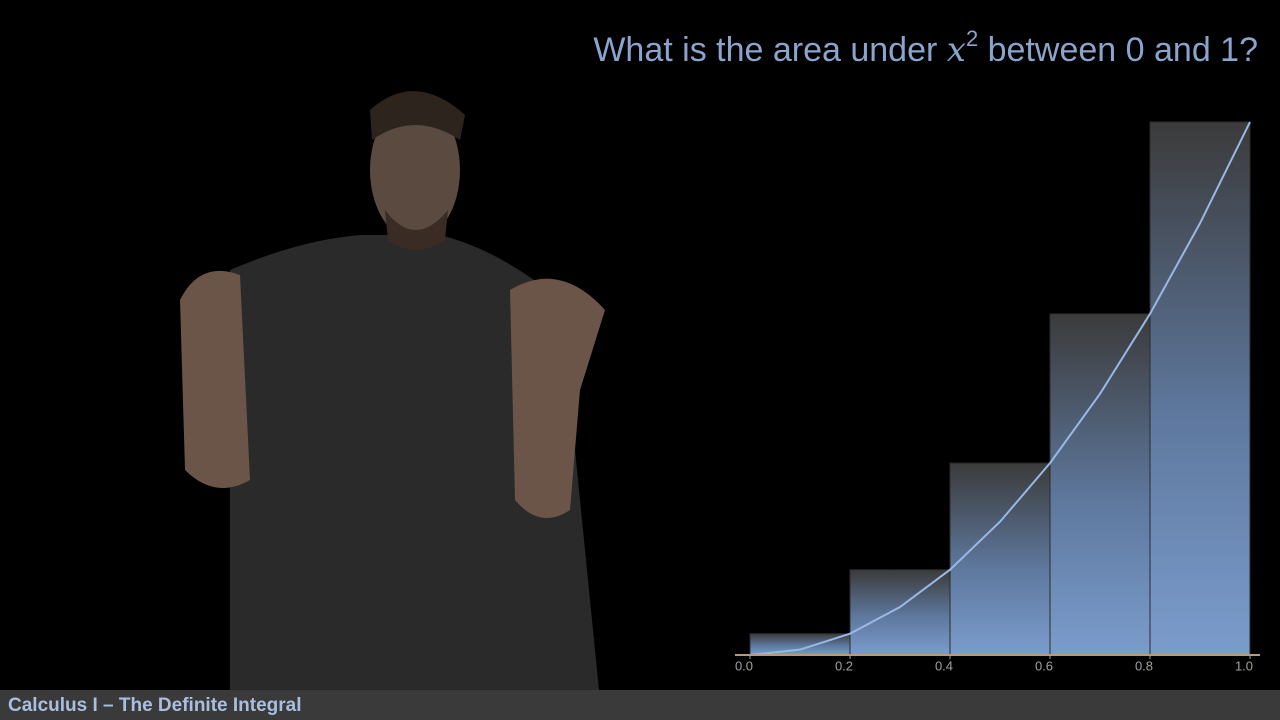  I want to click on x-tick-label: 0.6, so click(1044, 665).